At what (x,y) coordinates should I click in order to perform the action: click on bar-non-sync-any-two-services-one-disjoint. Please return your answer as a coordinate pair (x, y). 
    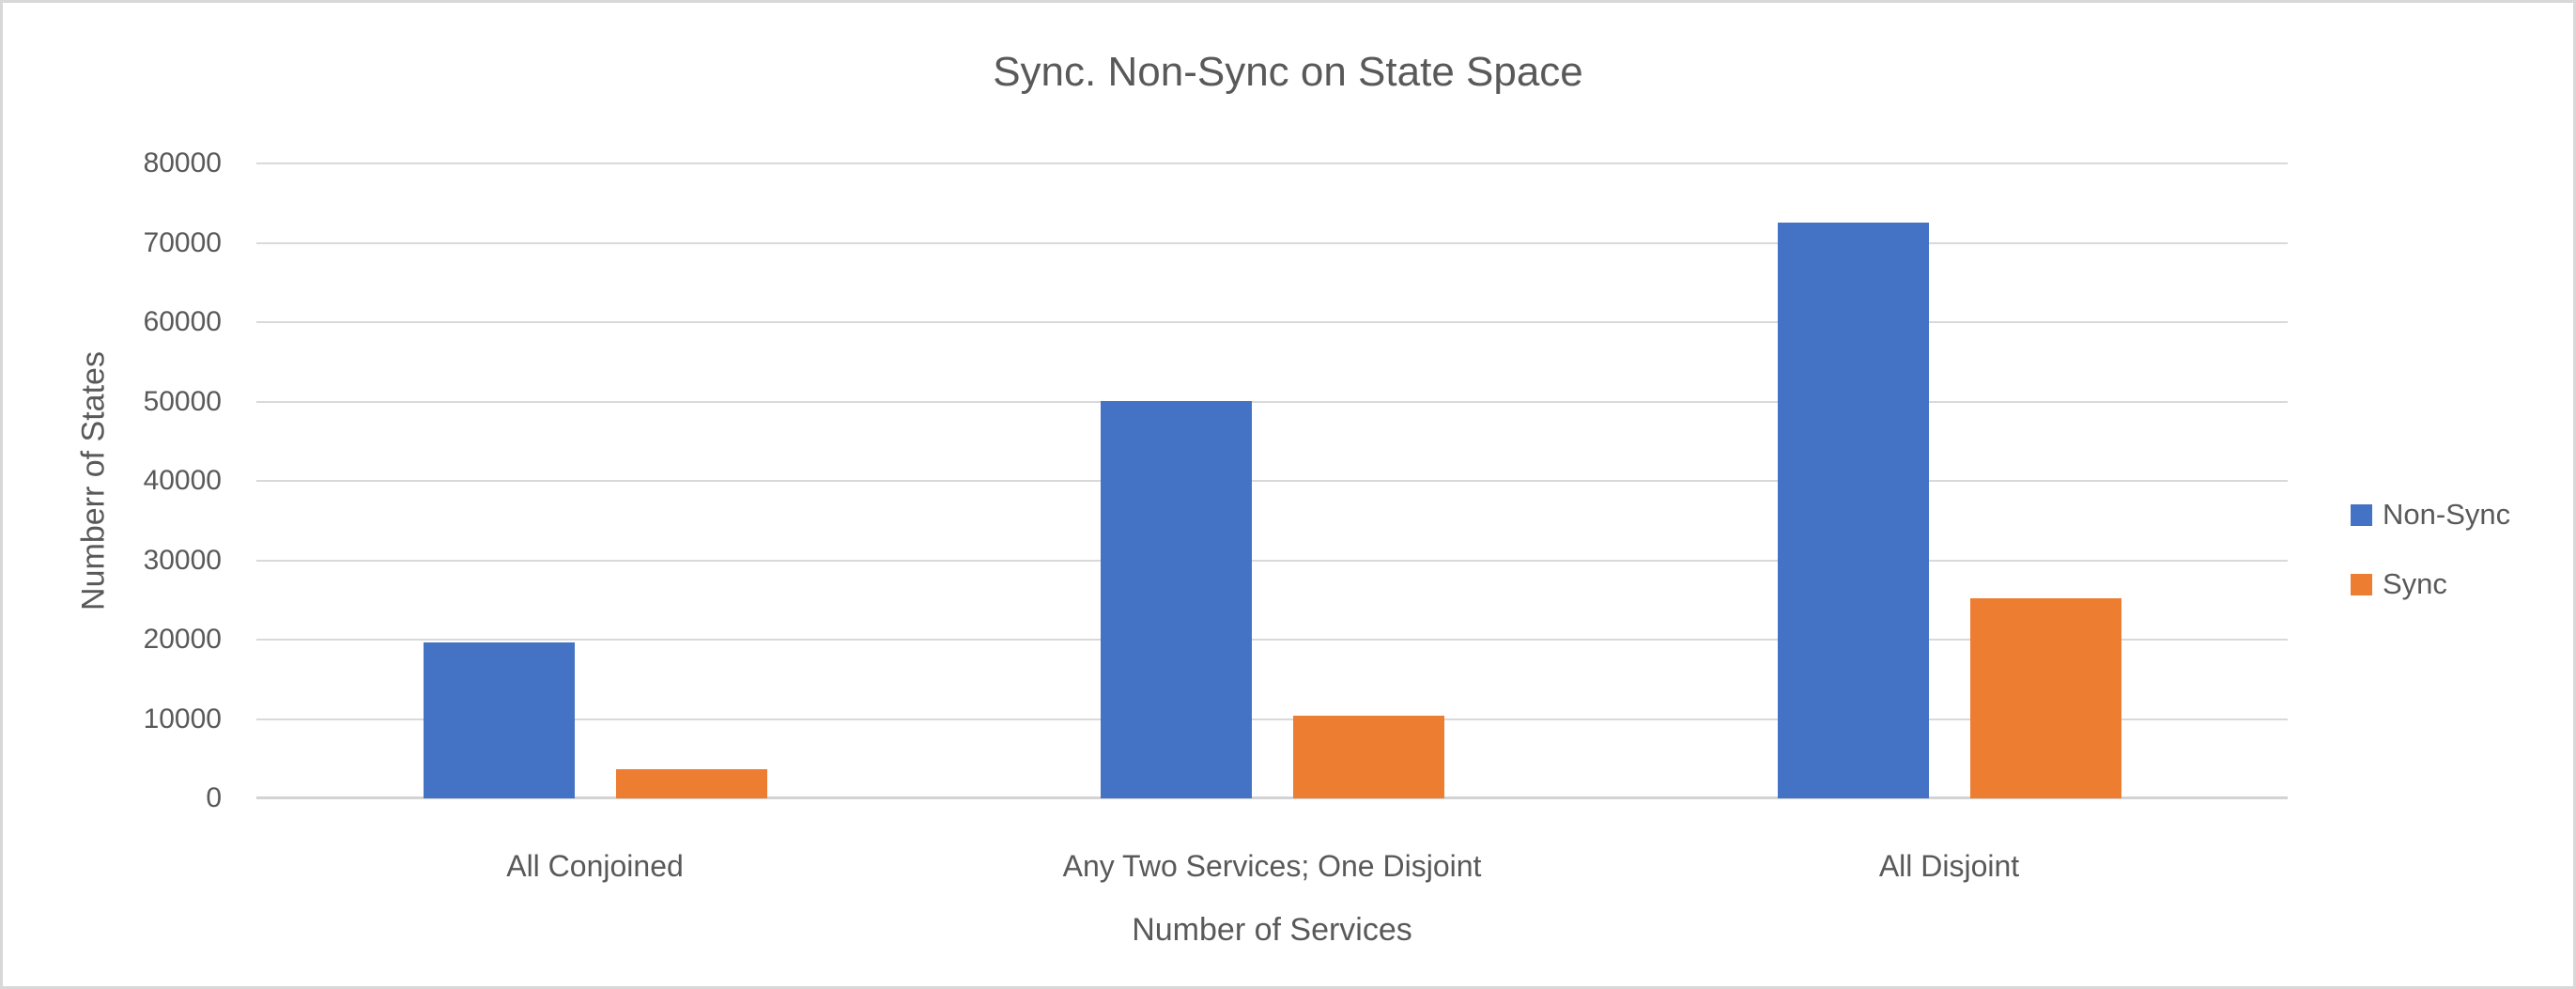
    Looking at the image, I should click on (1176, 599).